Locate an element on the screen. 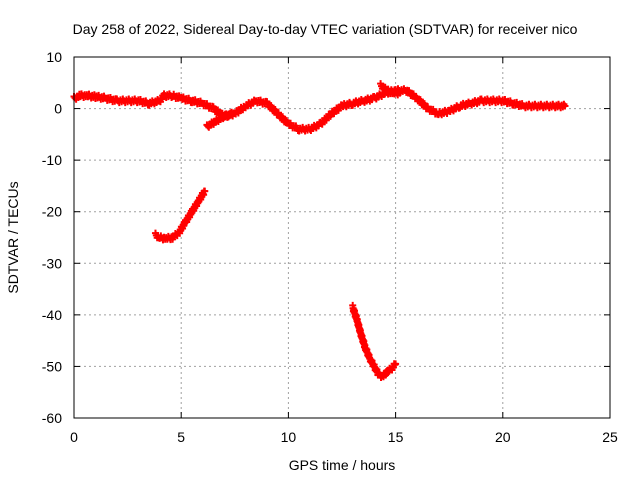 The height and width of the screenshot is (480, 640). y-tick-label: -50 is located at coordinates (52, 366).